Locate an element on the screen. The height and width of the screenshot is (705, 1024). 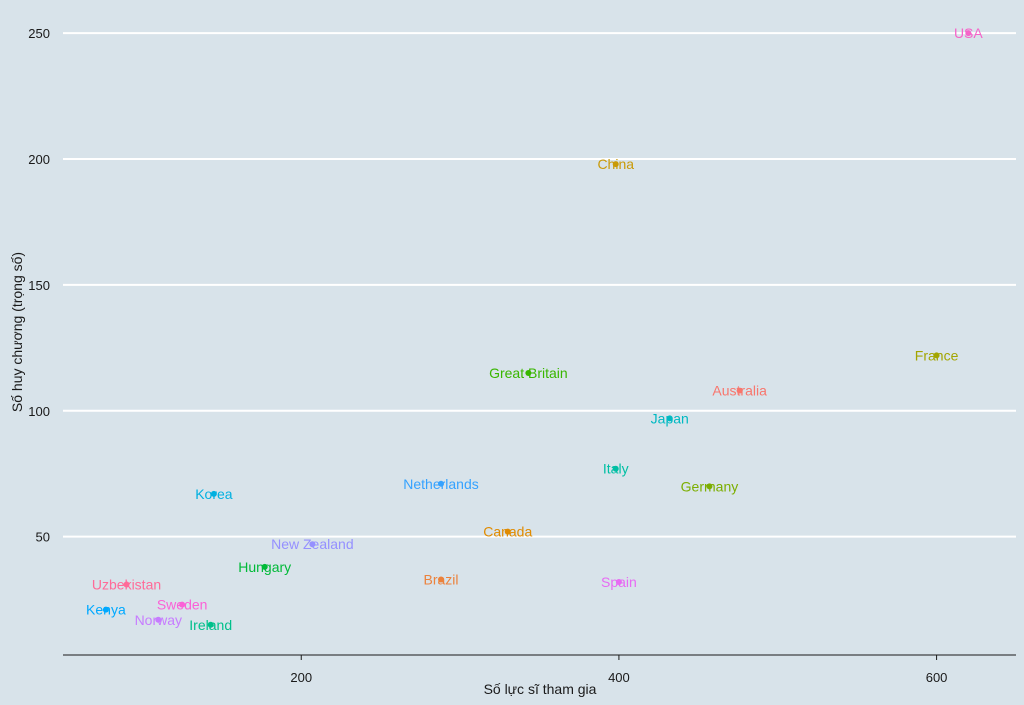
point-label: Spain is located at coordinates (619, 582).